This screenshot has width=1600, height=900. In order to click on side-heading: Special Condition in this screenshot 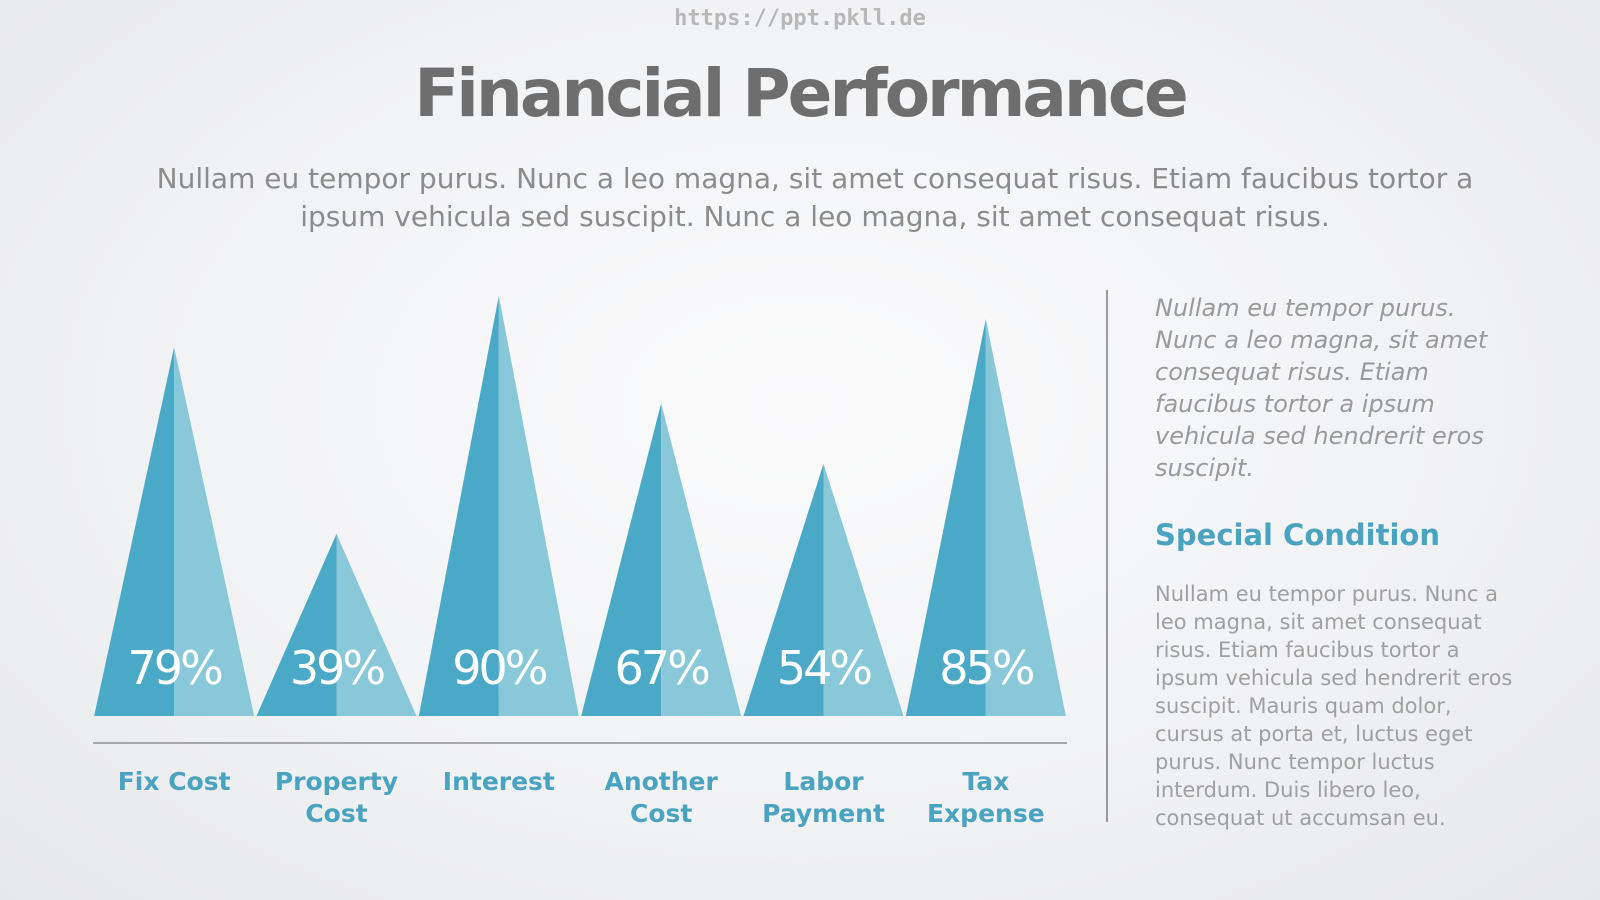, I will do `click(1297, 535)`.